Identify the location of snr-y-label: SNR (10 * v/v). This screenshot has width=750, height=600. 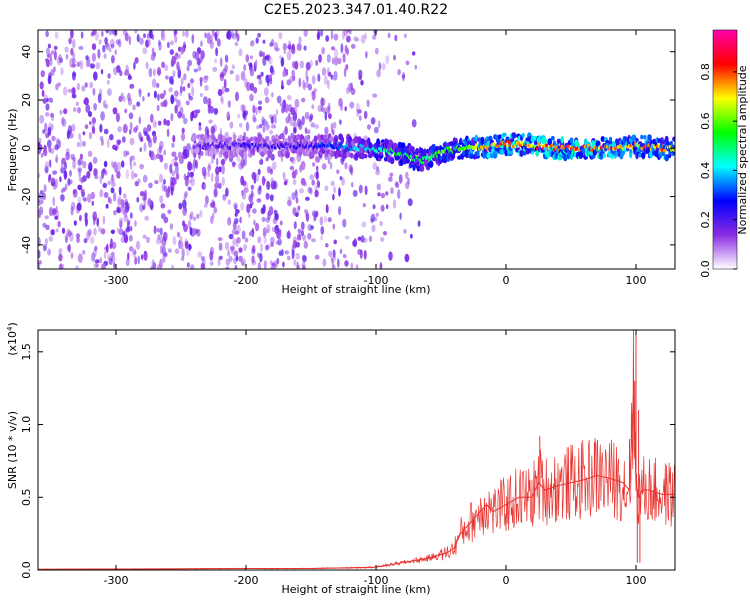
(12, 450).